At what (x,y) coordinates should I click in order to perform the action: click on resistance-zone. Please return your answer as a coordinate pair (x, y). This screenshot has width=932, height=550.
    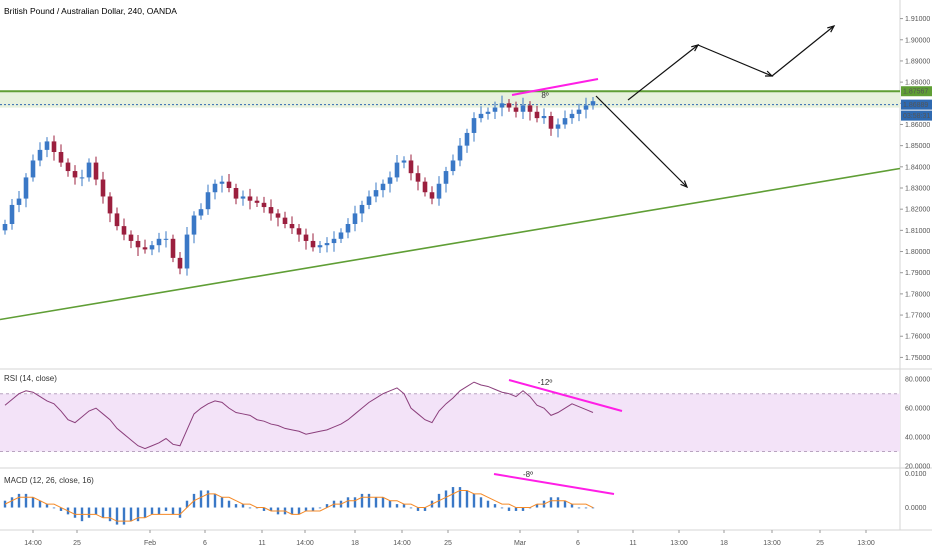
    Looking at the image, I should click on (450, 99).